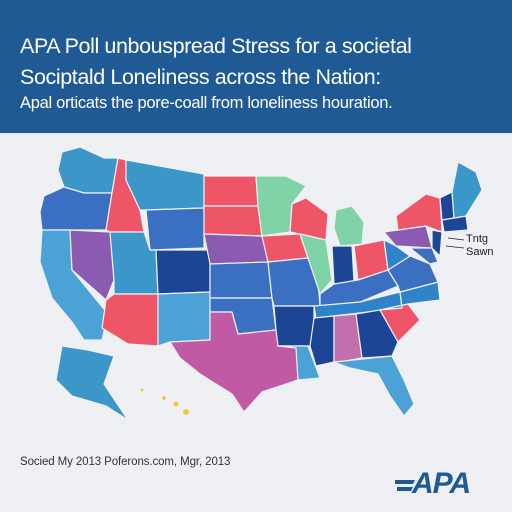  I want to click on state-florida, so click(374, 386).